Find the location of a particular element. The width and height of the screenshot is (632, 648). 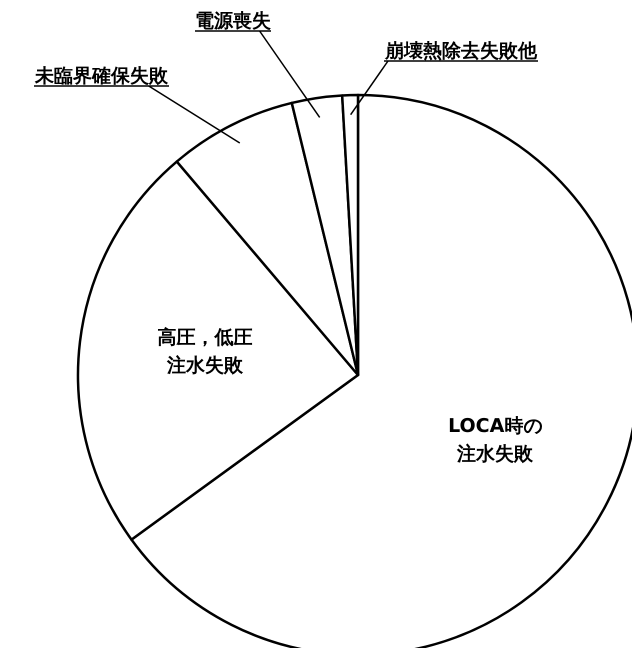

slice-label: 電源喪失 is located at coordinates (233, 21).